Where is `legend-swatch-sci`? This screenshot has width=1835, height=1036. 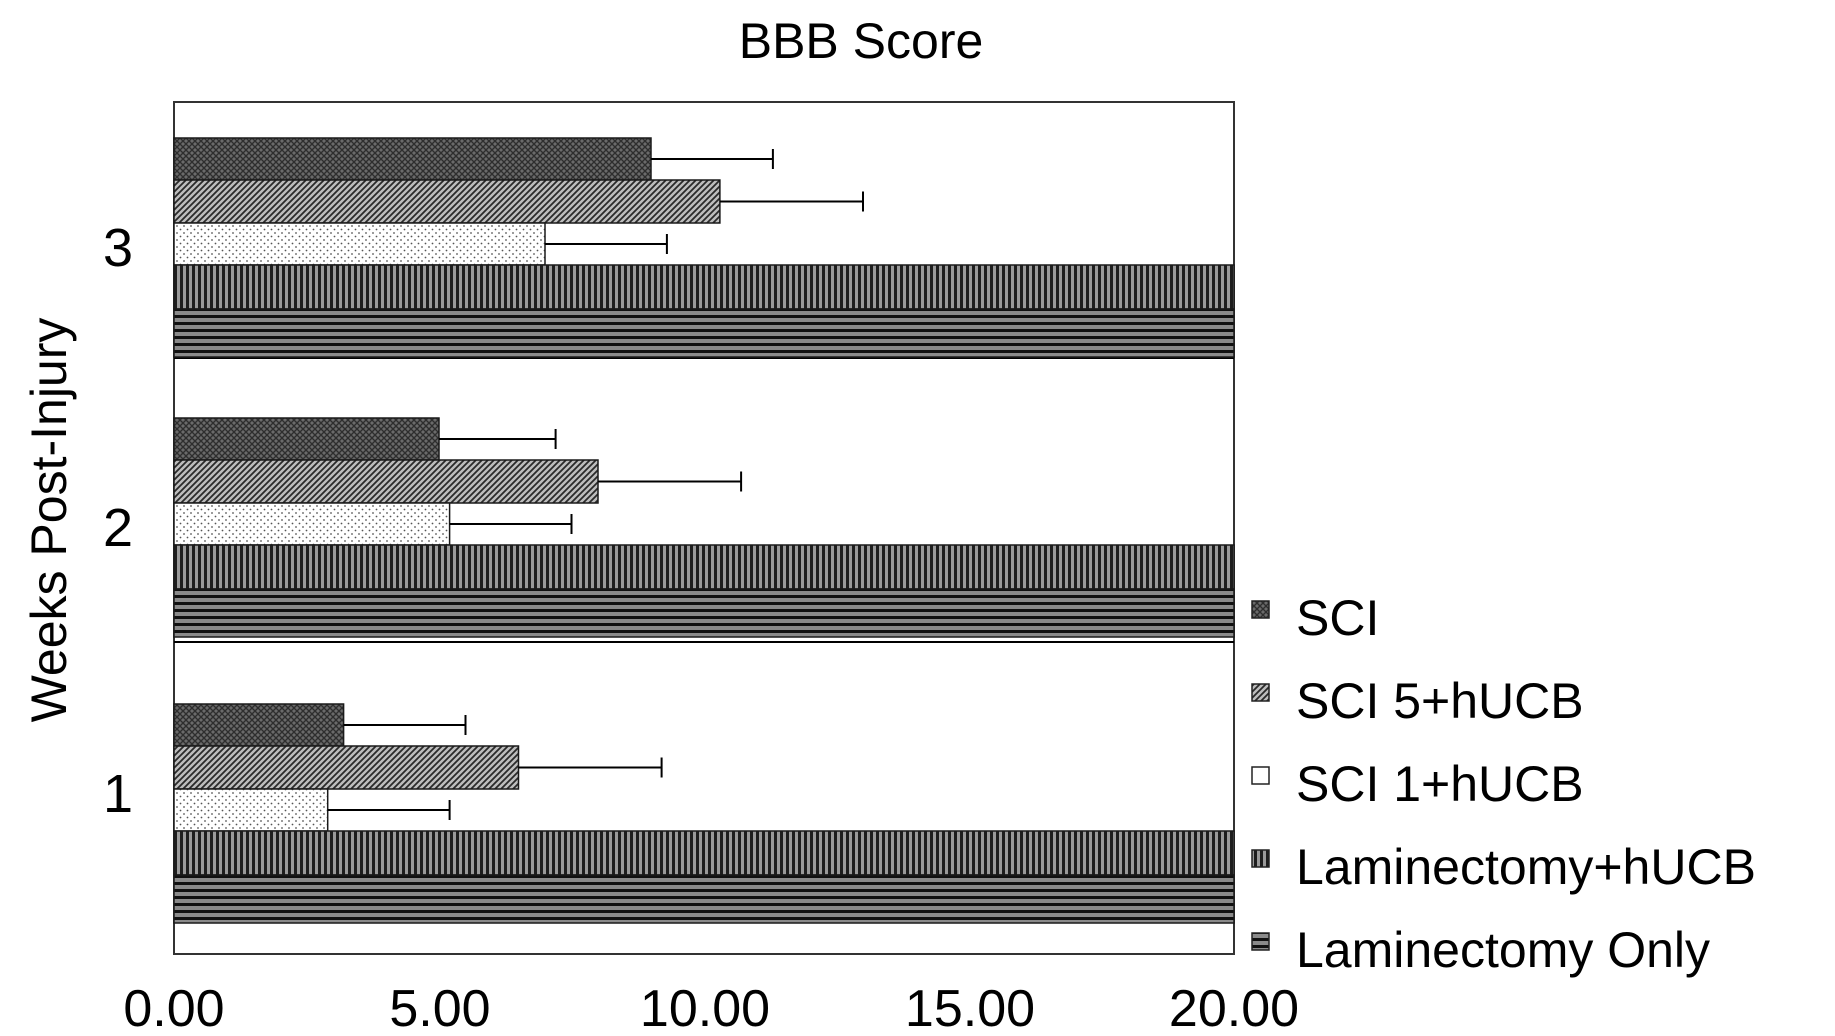 legend-swatch-sci is located at coordinates (1260, 609).